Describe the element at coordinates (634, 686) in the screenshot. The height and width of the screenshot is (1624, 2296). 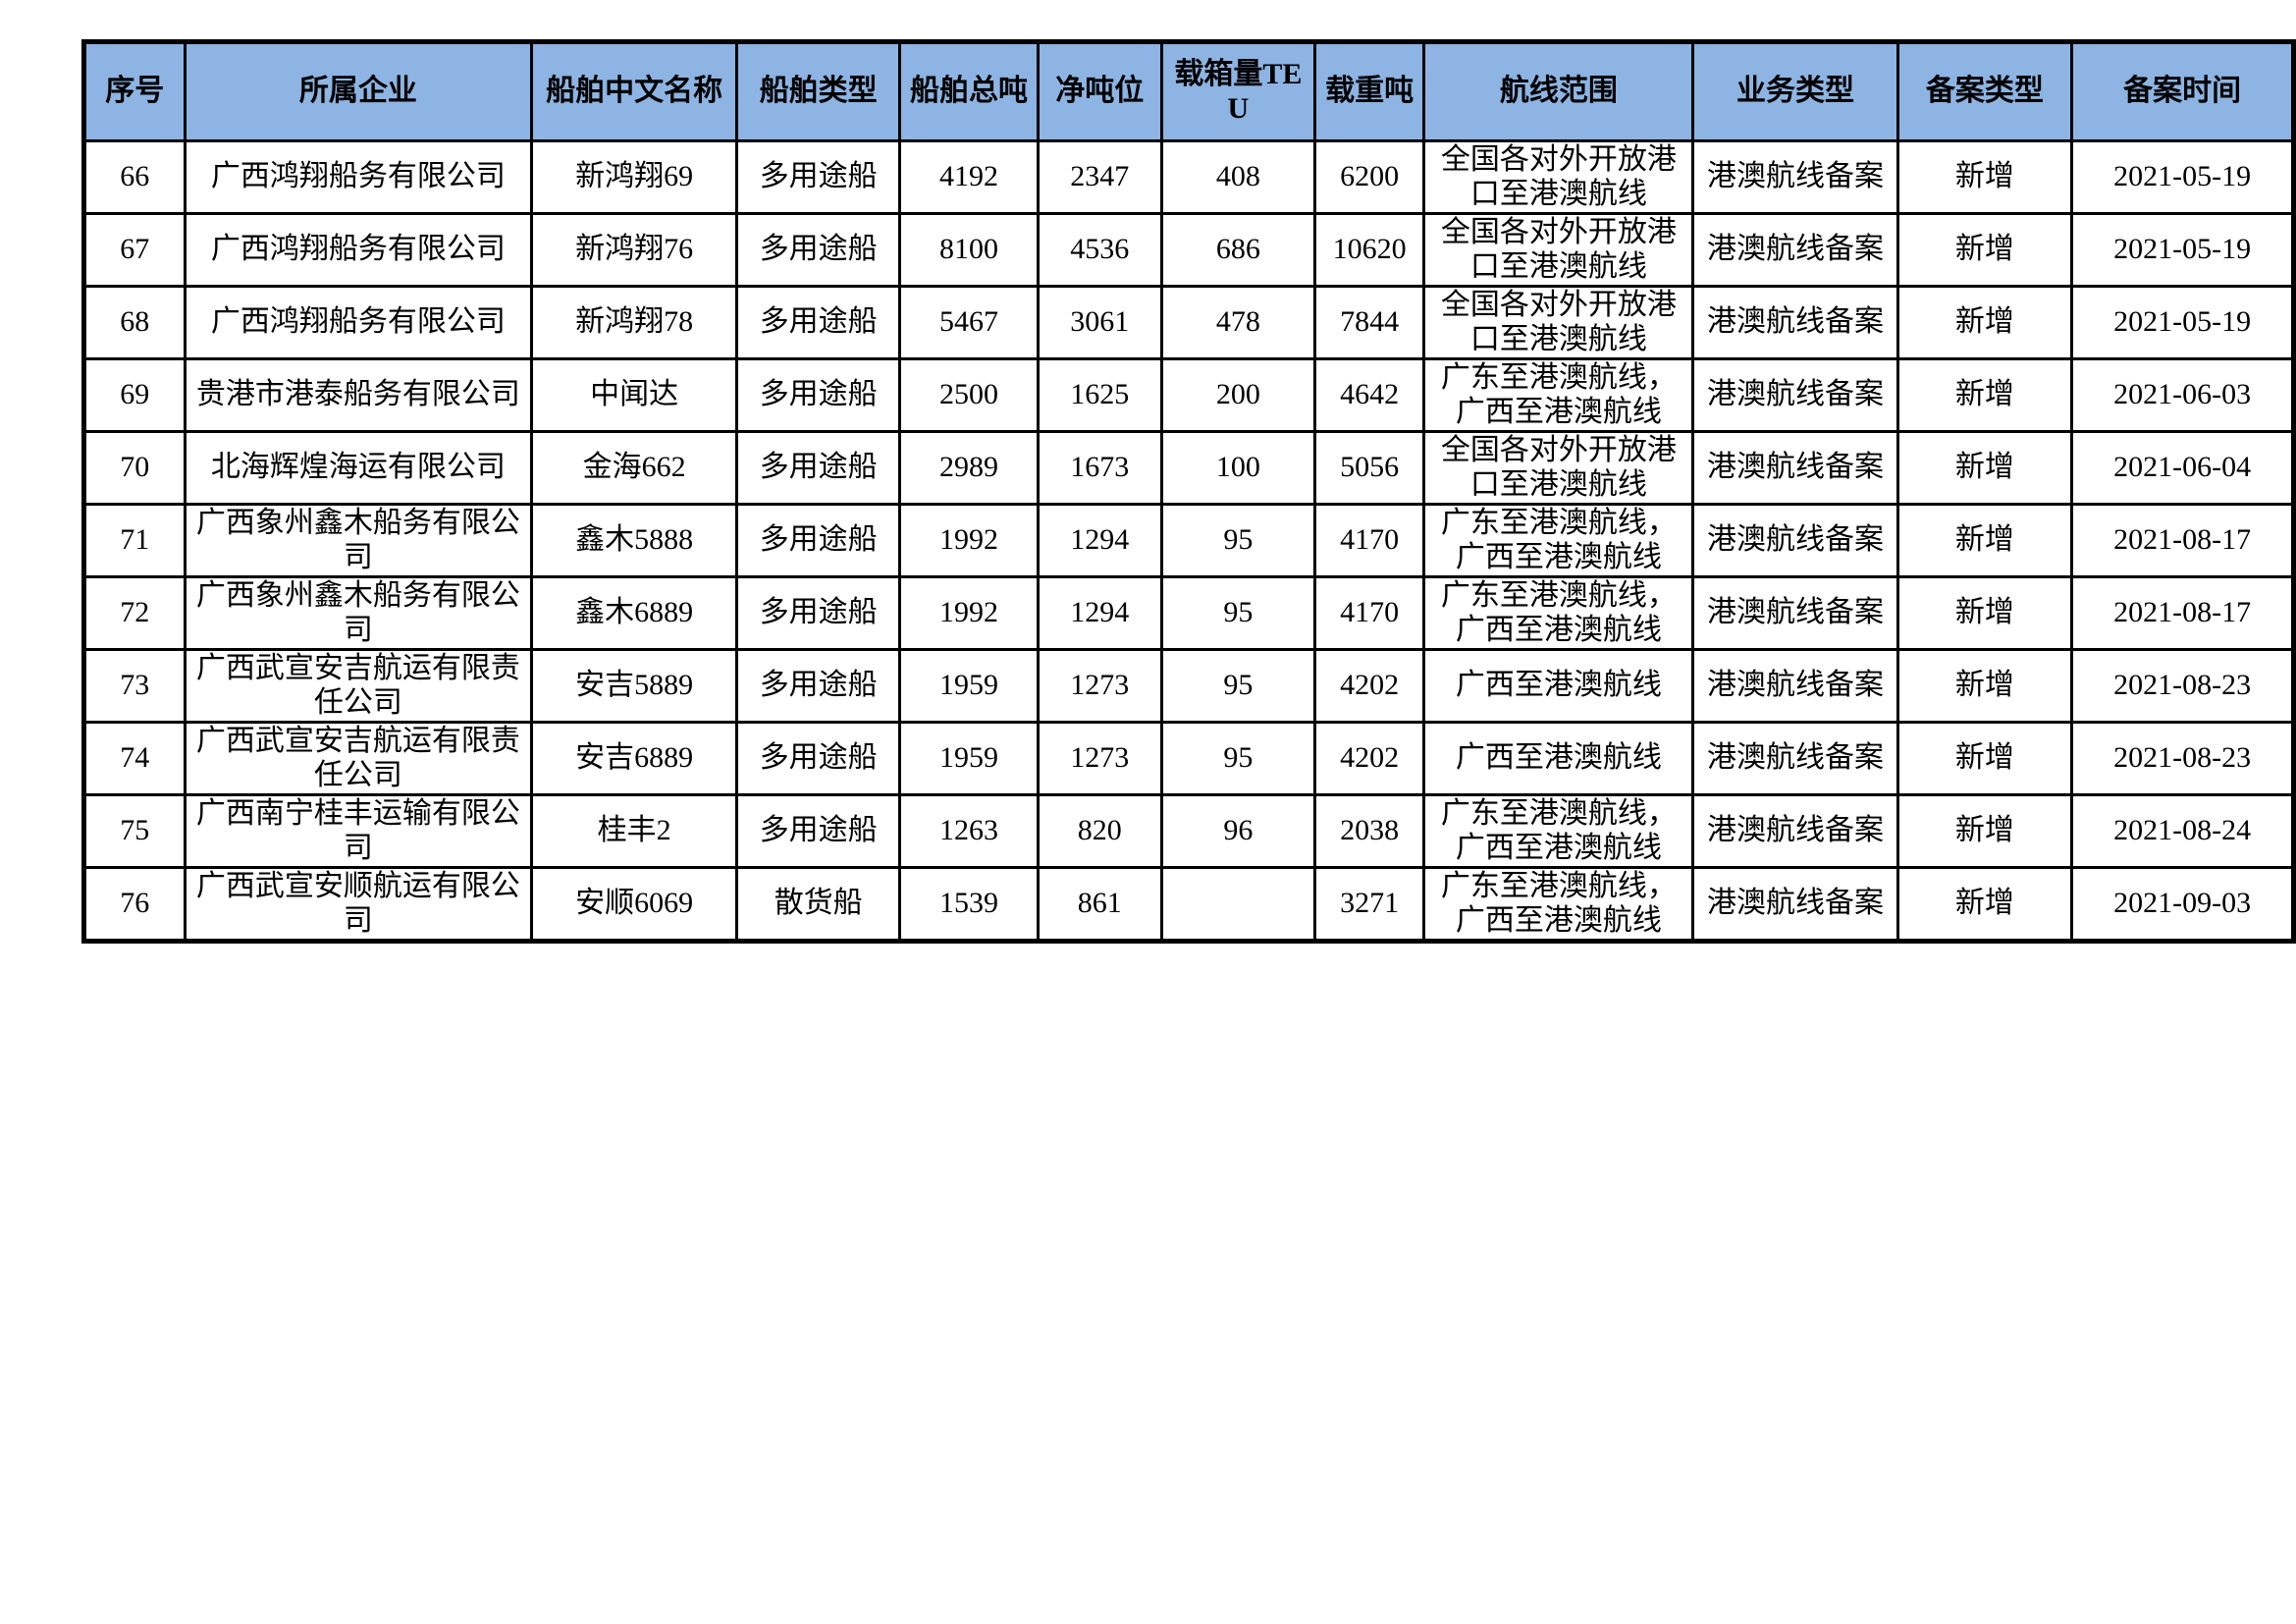
I see `cell-ship_name: 安吉5889` at that location.